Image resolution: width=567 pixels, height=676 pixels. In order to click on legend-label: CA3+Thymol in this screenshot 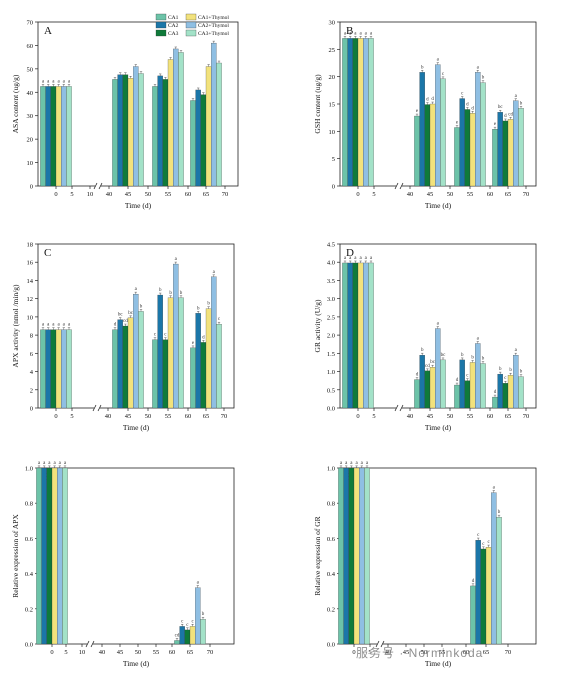, I will do `click(213, 34)`.